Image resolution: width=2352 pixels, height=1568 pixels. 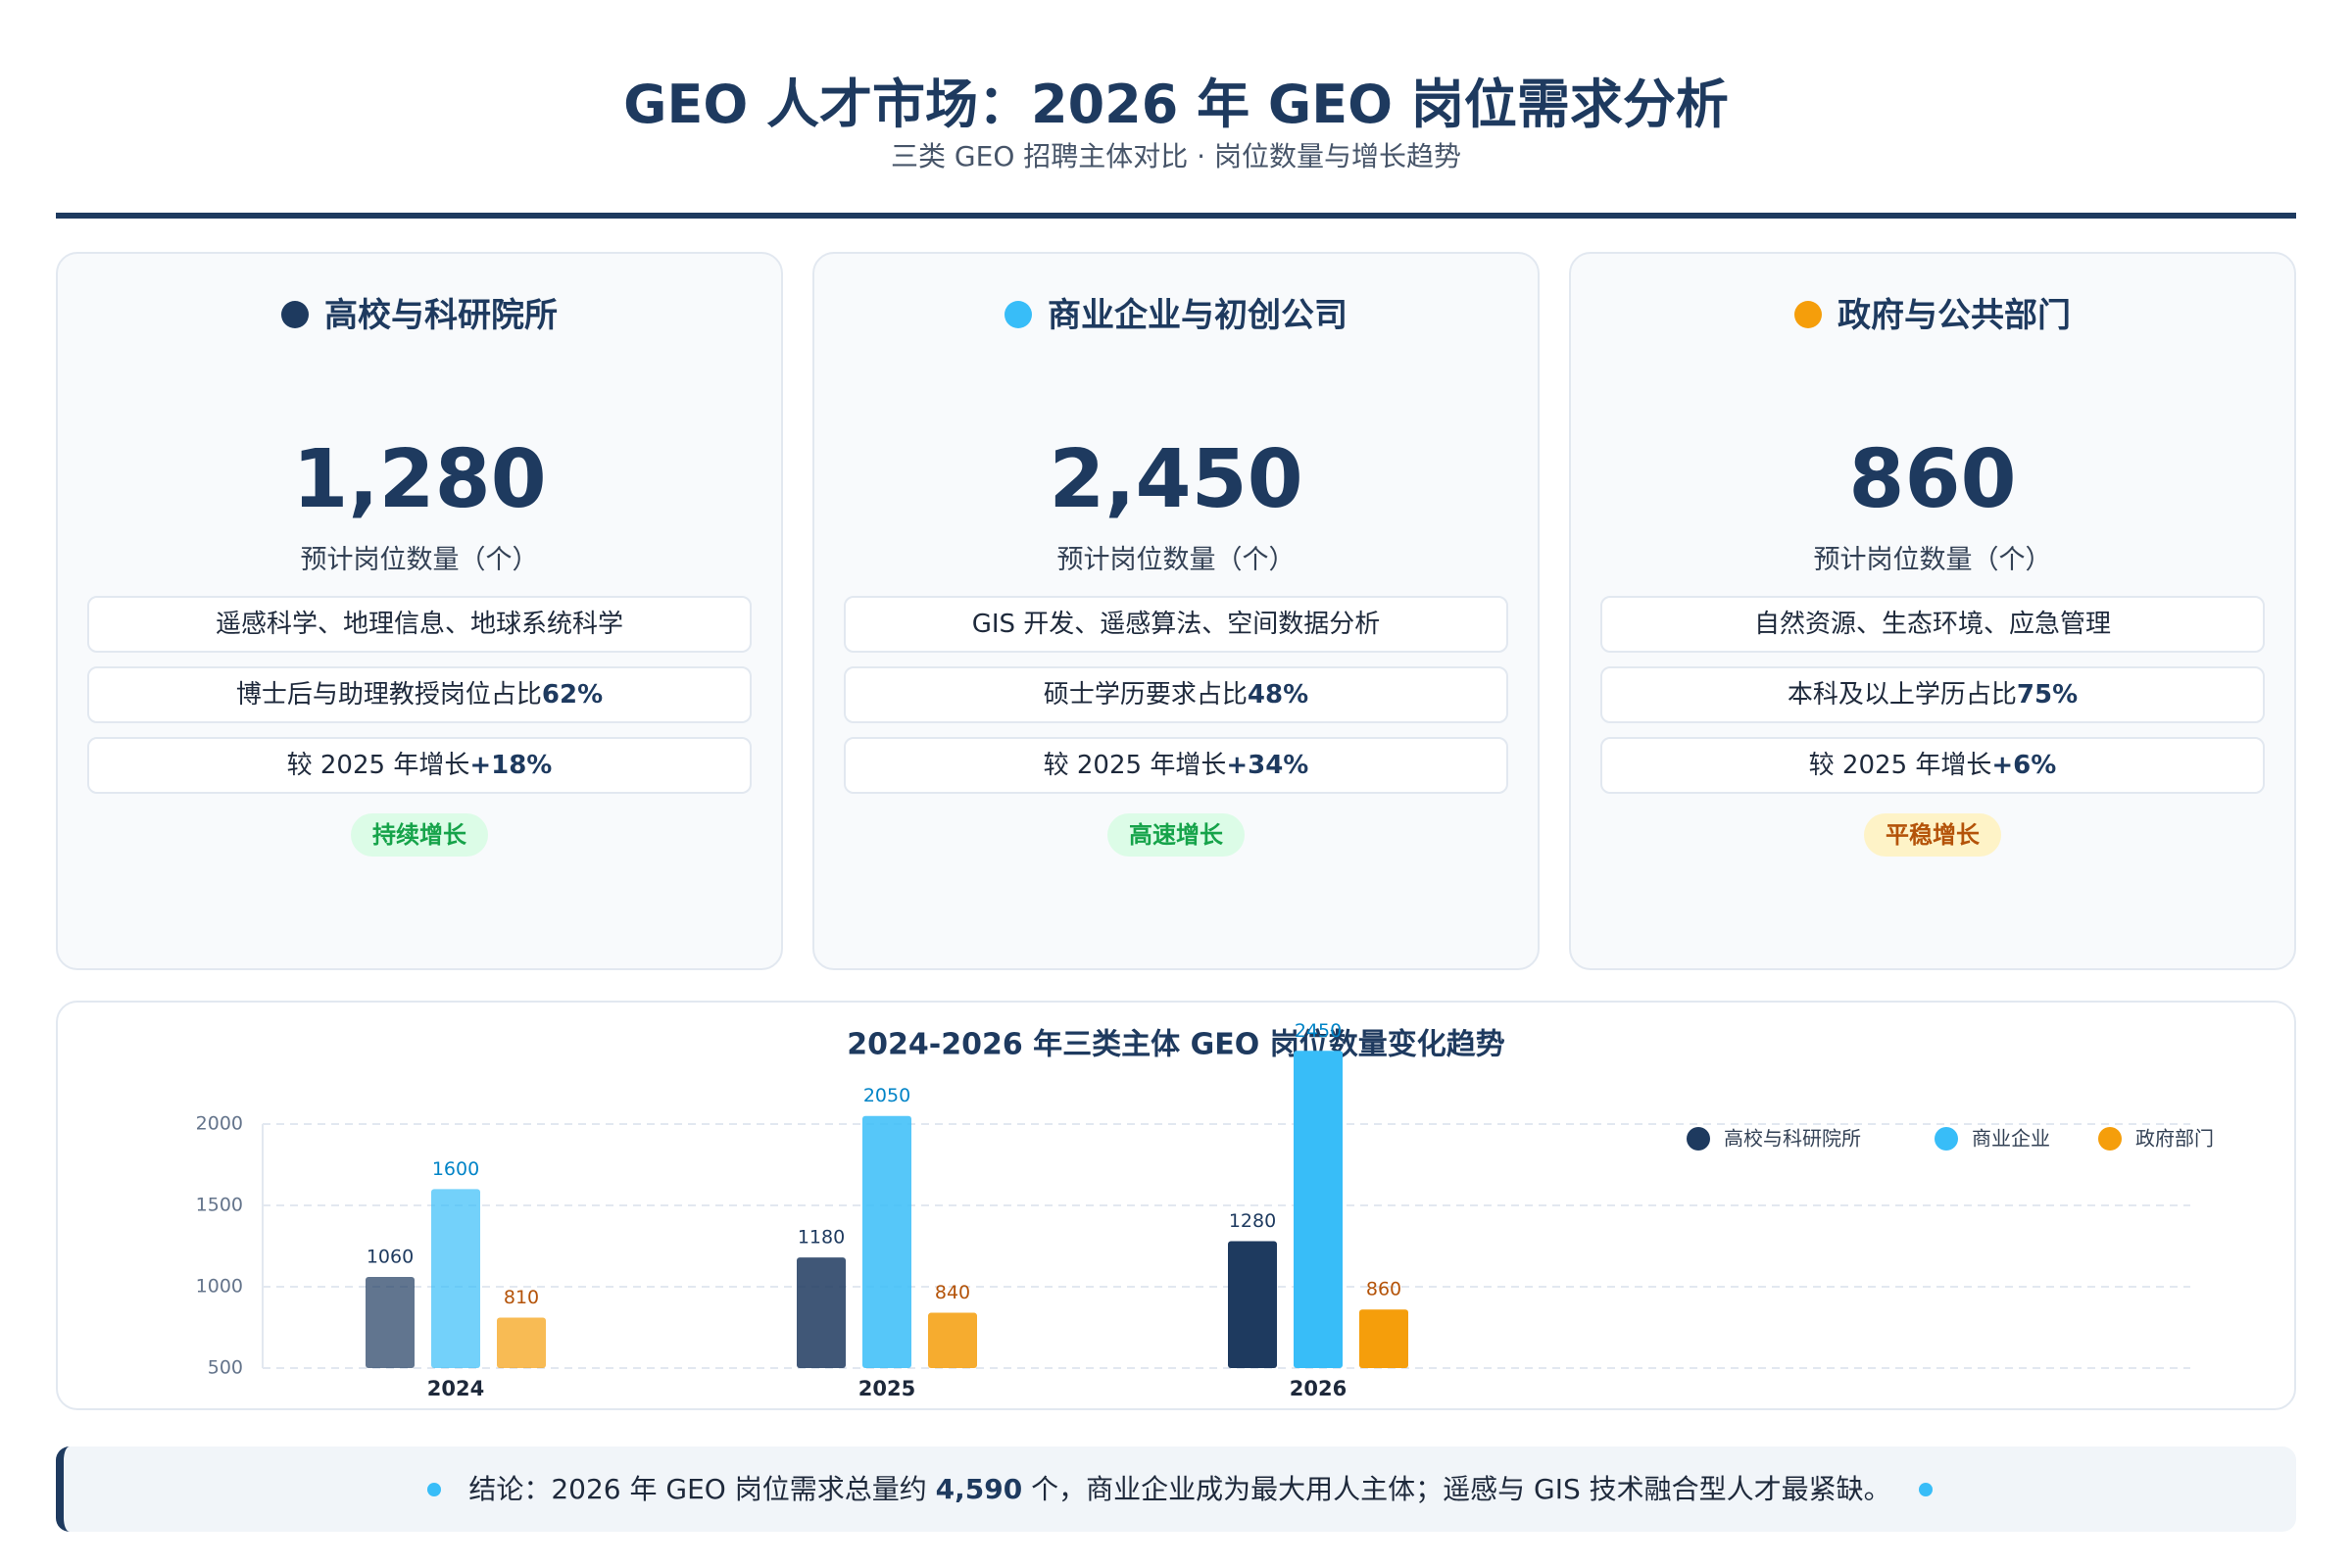 What do you see at coordinates (979, 1489) in the screenshot?
I see `conclusion-em: 4,590` at bounding box center [979, 1489].